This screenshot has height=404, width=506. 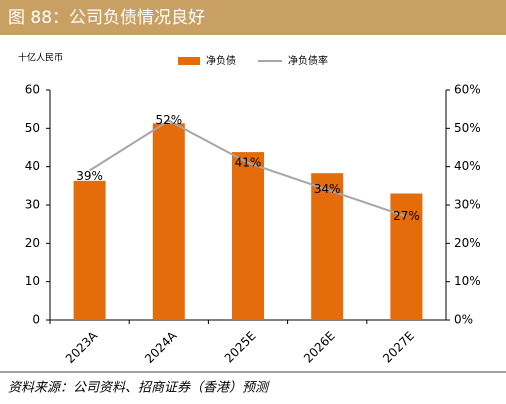 What do you see at coordinates (189, 61) in the screenshot?
I see `legend-swatch` at bounding box center [189, 61].